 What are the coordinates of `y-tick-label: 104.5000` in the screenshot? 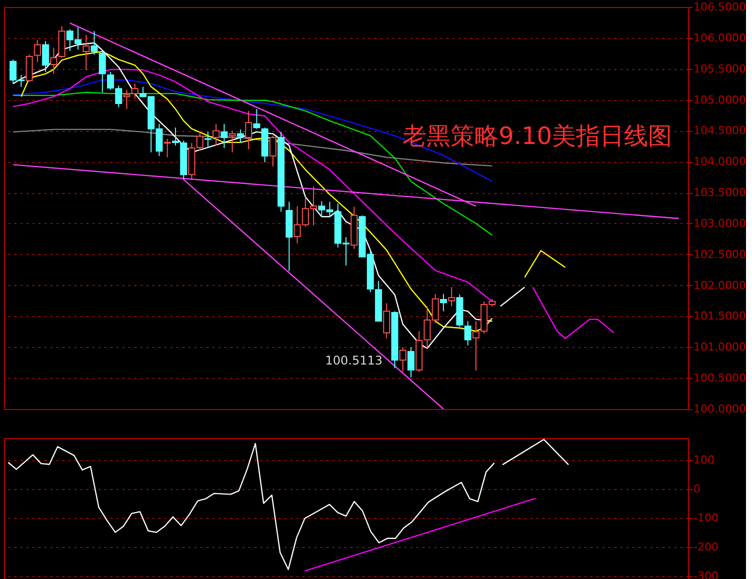 It's located at (720, 131).